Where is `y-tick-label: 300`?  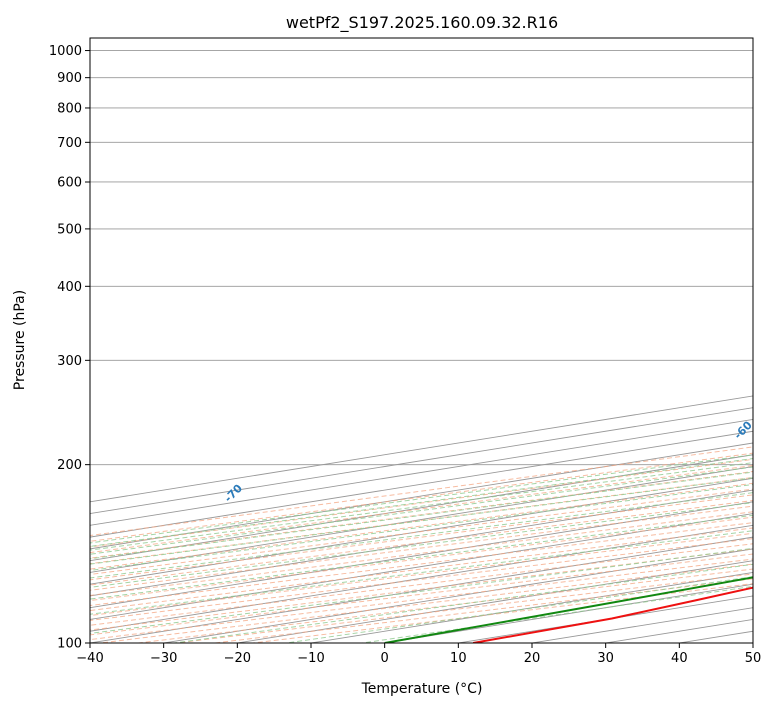
y-tick-label: 300 is located at coordinates (69, 361).